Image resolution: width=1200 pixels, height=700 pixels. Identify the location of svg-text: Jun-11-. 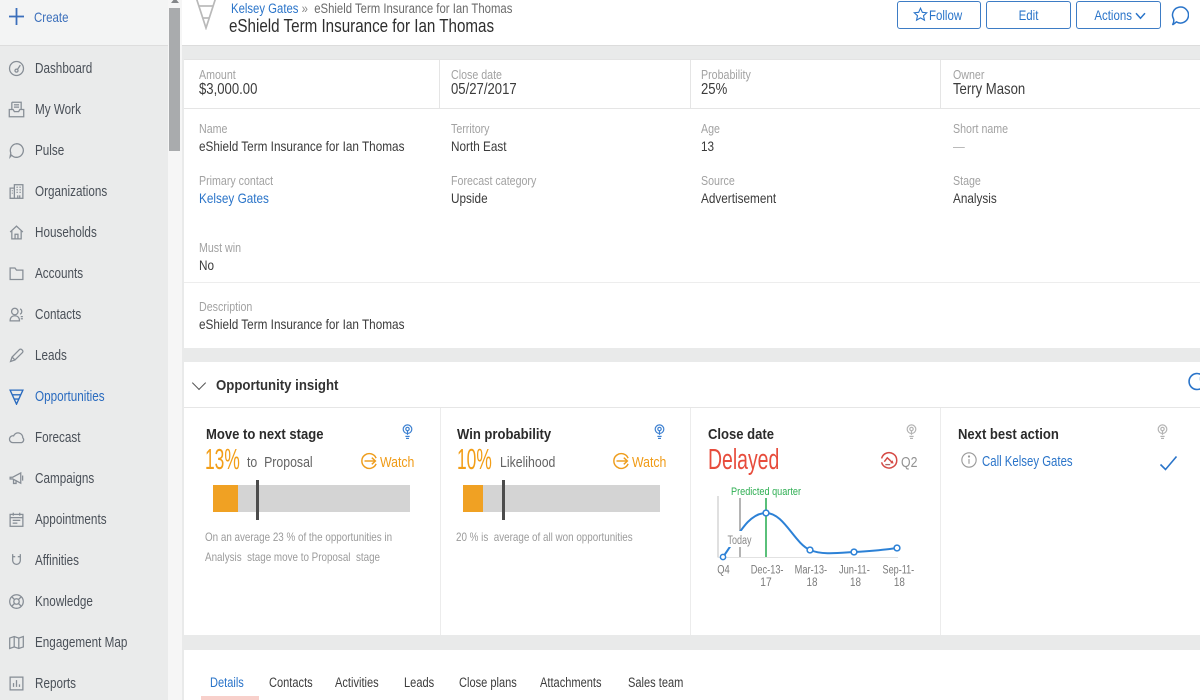
(854, 571).